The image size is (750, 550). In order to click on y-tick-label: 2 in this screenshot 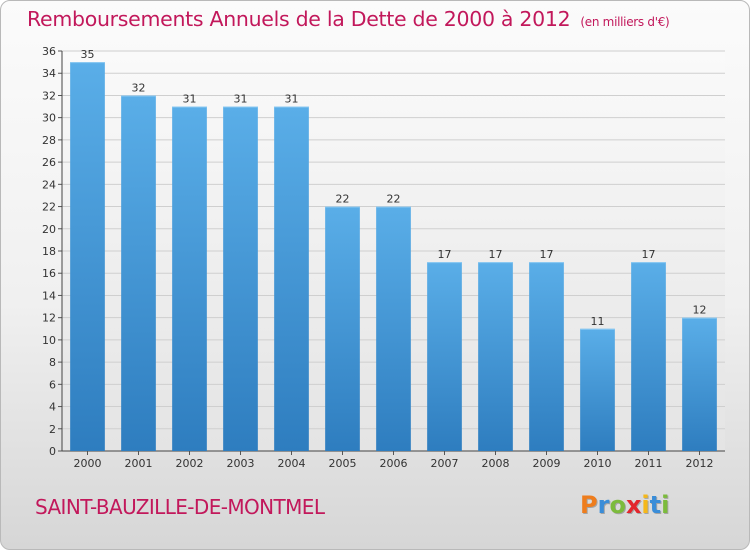, I will do `click(52, 429)`.